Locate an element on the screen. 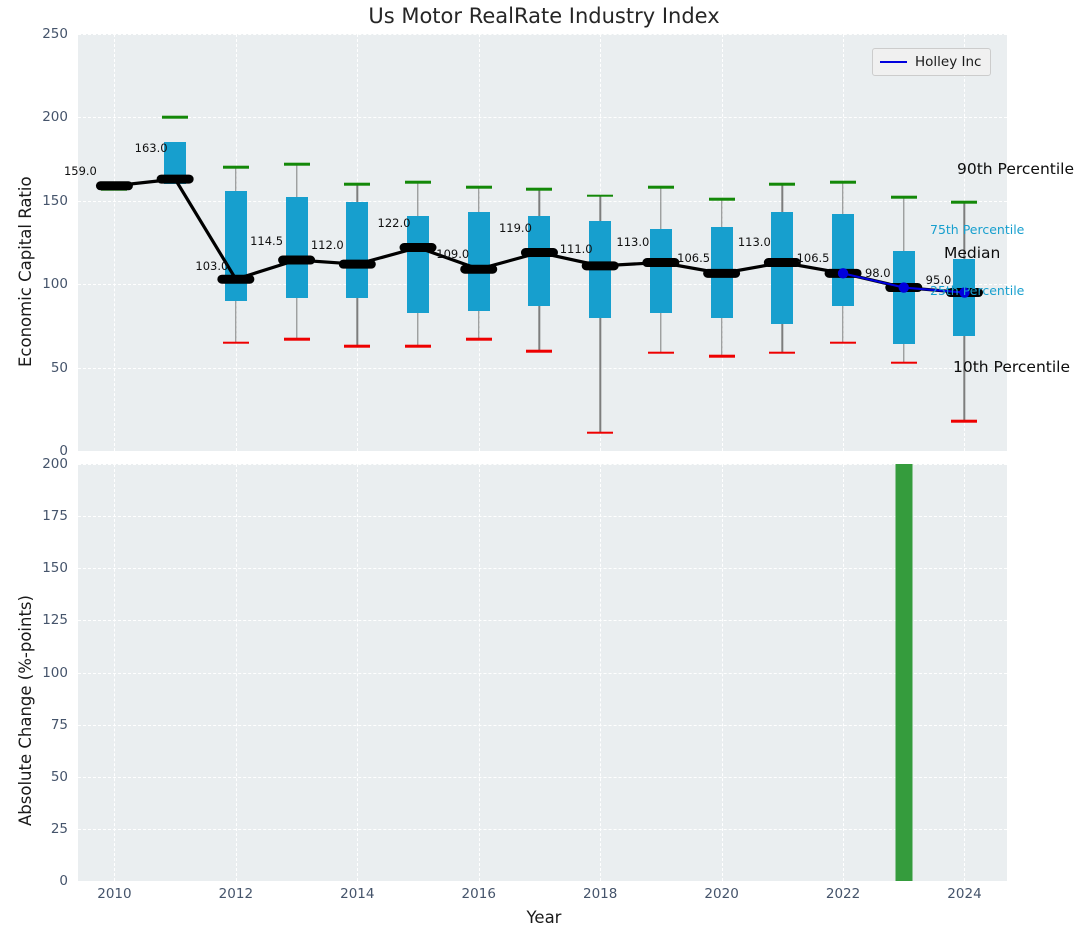 This screenshot has width=1088, height=942. median-value-label: 112.0 is located at coordinates (327, 245).